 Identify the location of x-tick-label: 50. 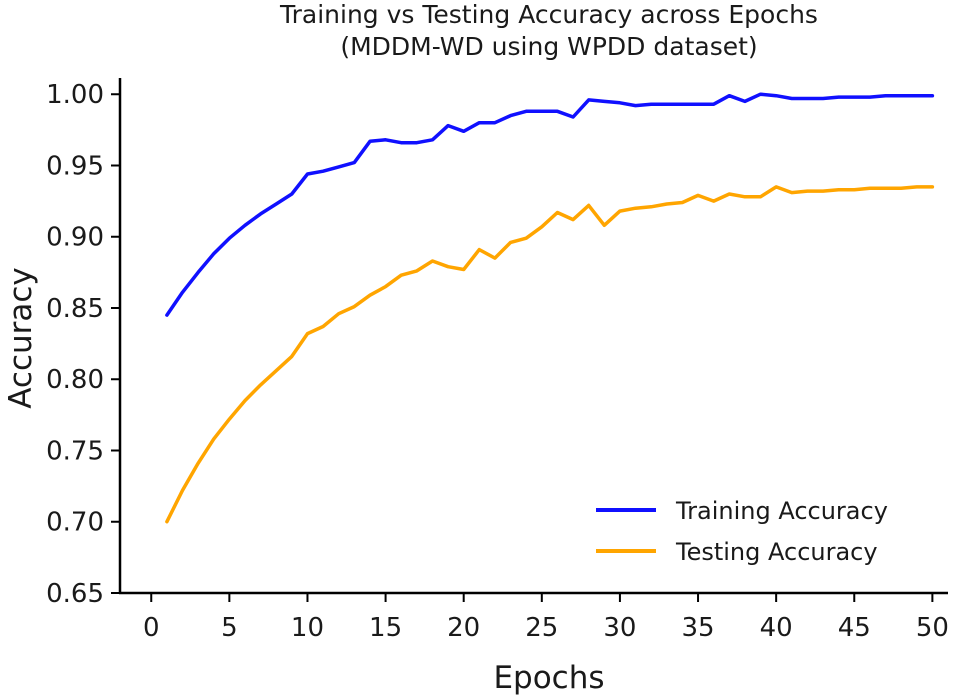
(932, 628).